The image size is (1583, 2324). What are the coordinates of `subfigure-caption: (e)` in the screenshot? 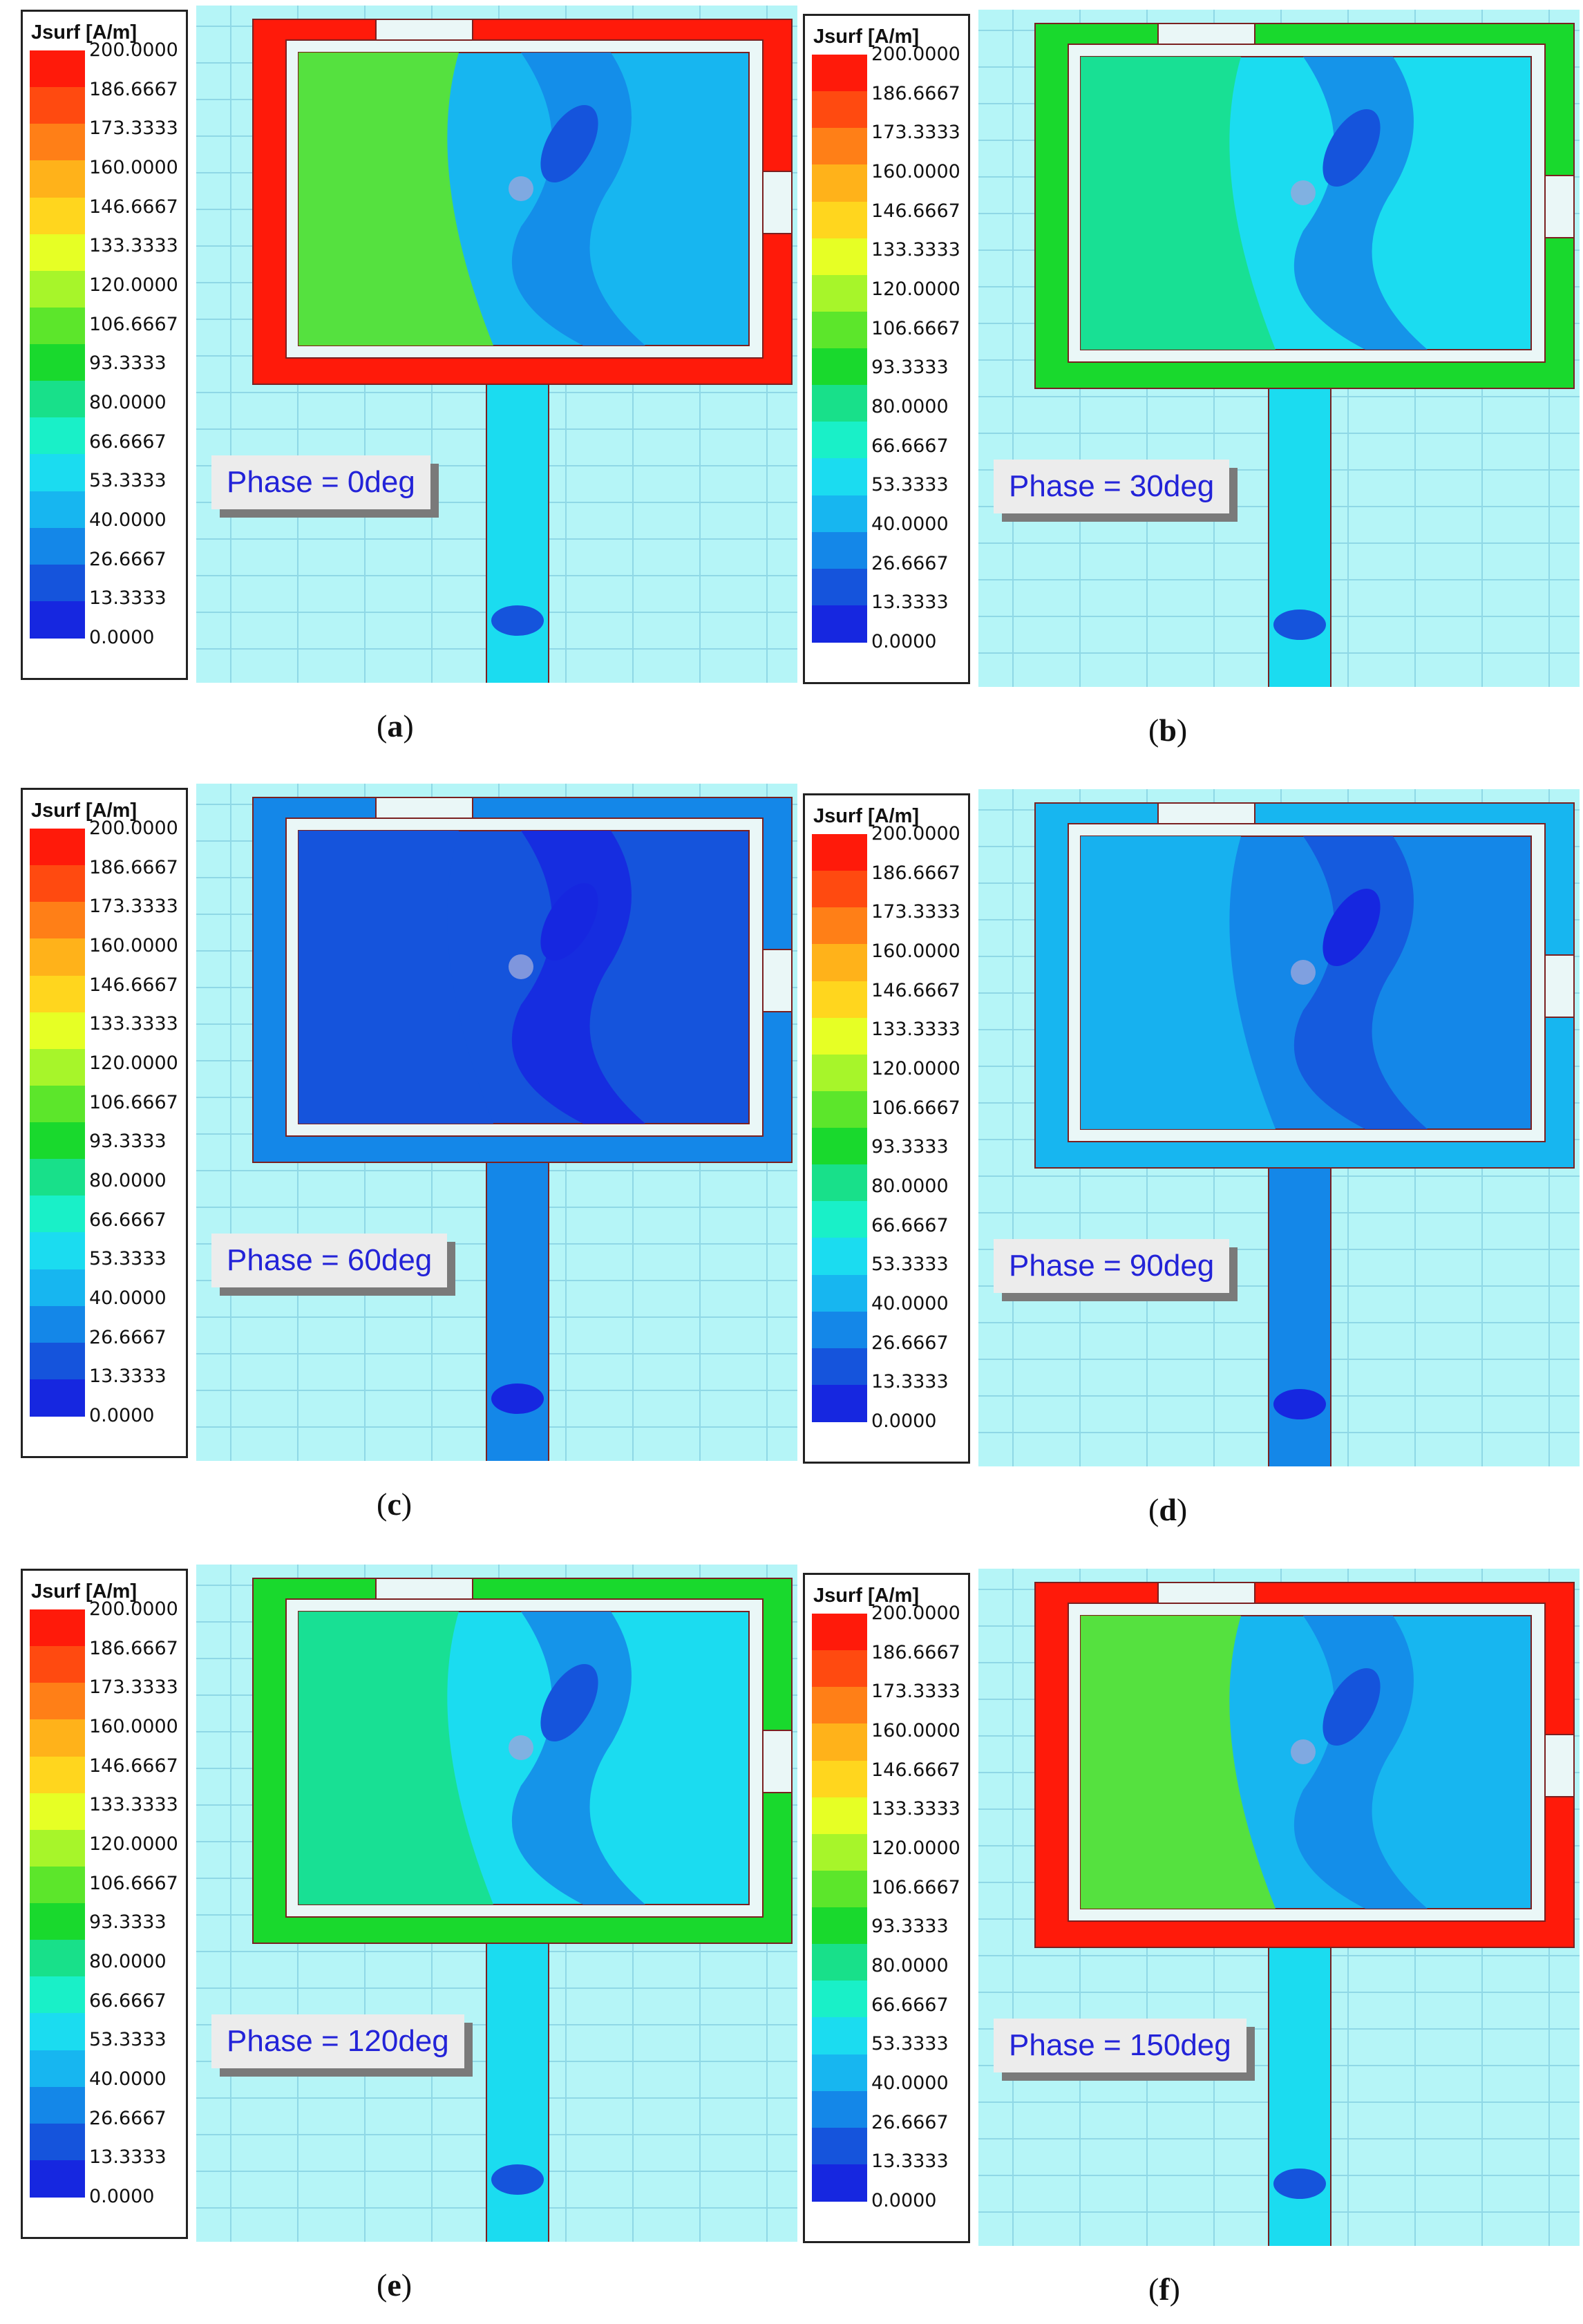 It's located at (395, 2285).